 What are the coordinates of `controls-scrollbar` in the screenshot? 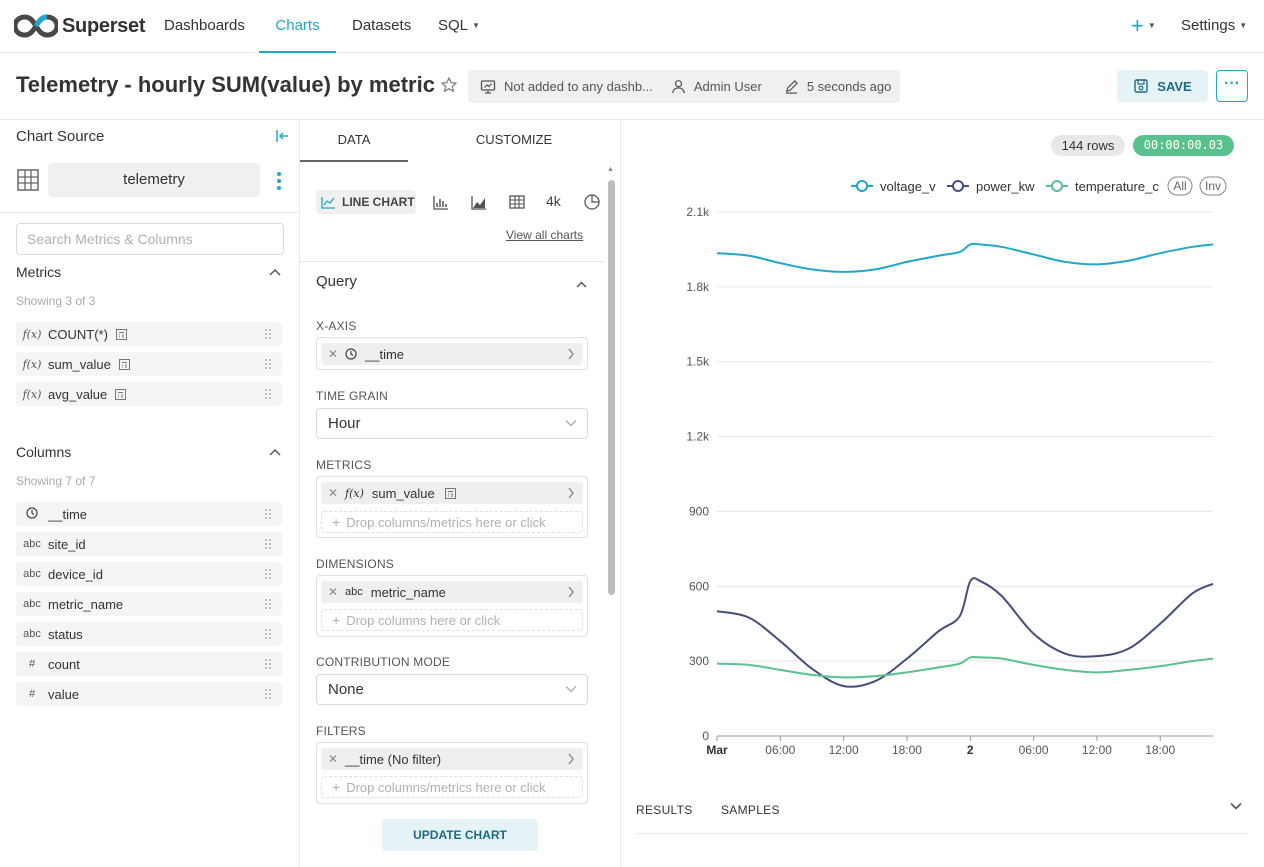 It's located at (611, 387).